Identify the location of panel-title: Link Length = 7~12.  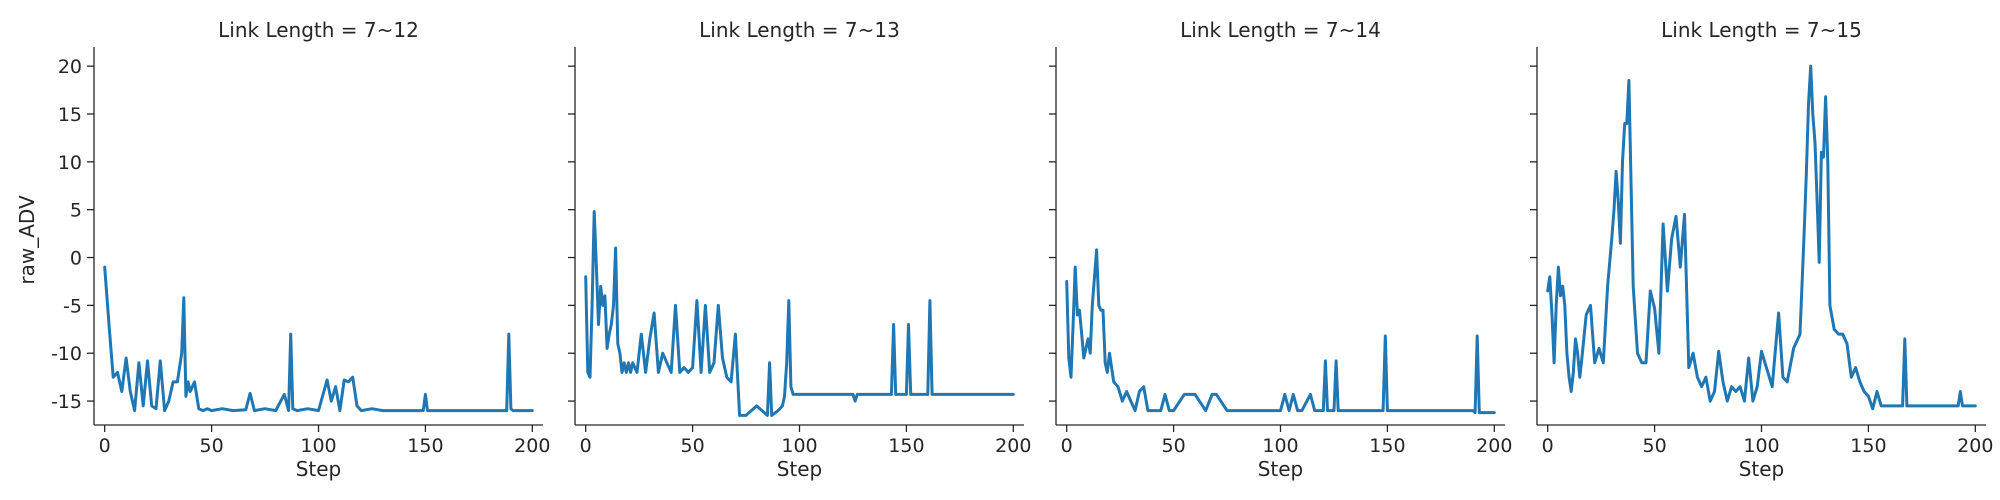
(318, 30).